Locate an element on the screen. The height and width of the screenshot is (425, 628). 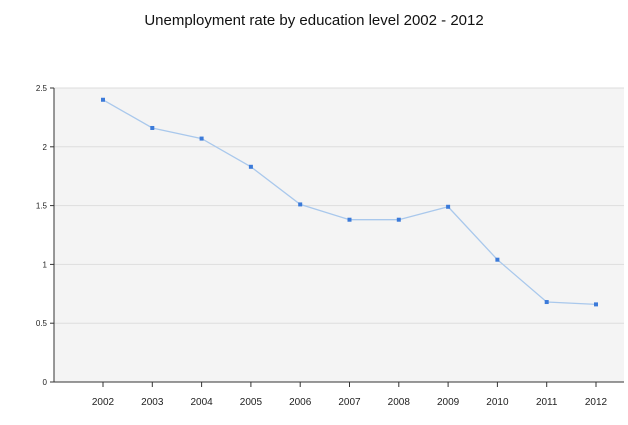
x-tick-label: 2010 is located at coordinates (497, 402).